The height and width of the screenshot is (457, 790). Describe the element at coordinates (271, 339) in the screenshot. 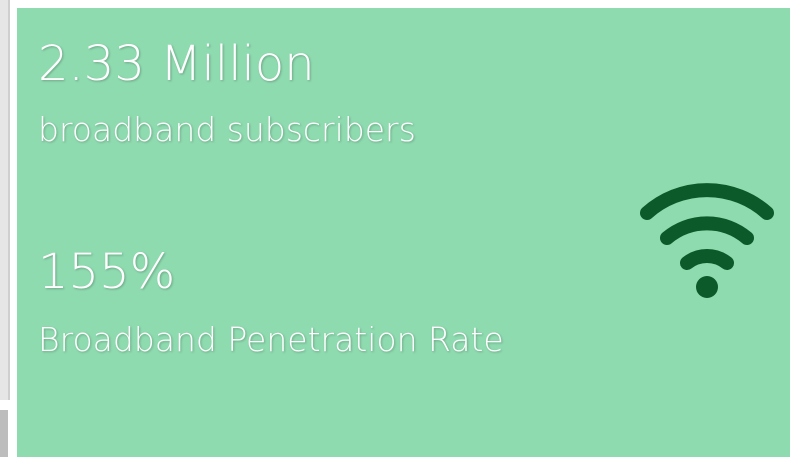

I see `stat-label: Broadband Penetration Rate` at that location.